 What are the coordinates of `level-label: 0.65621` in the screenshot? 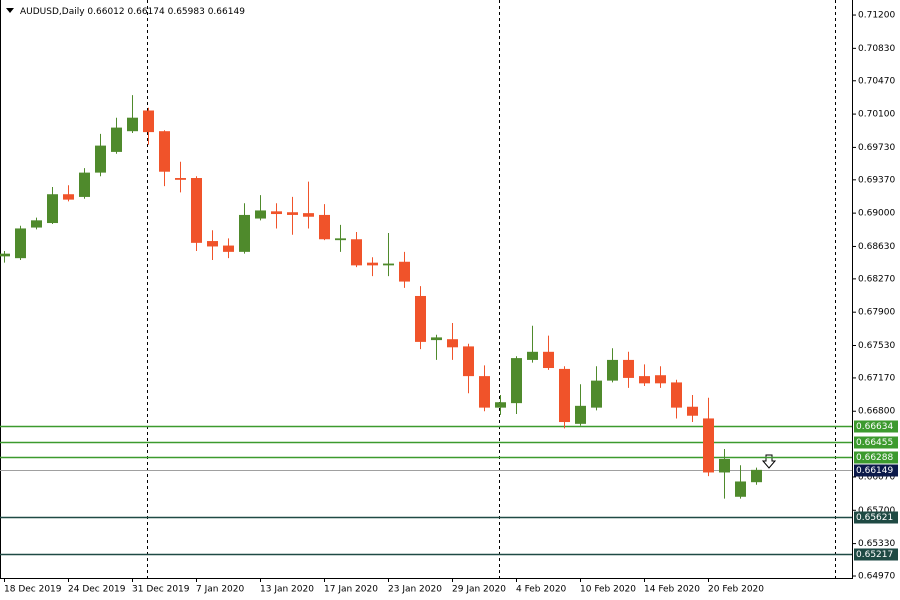 It's located at (874, 518).